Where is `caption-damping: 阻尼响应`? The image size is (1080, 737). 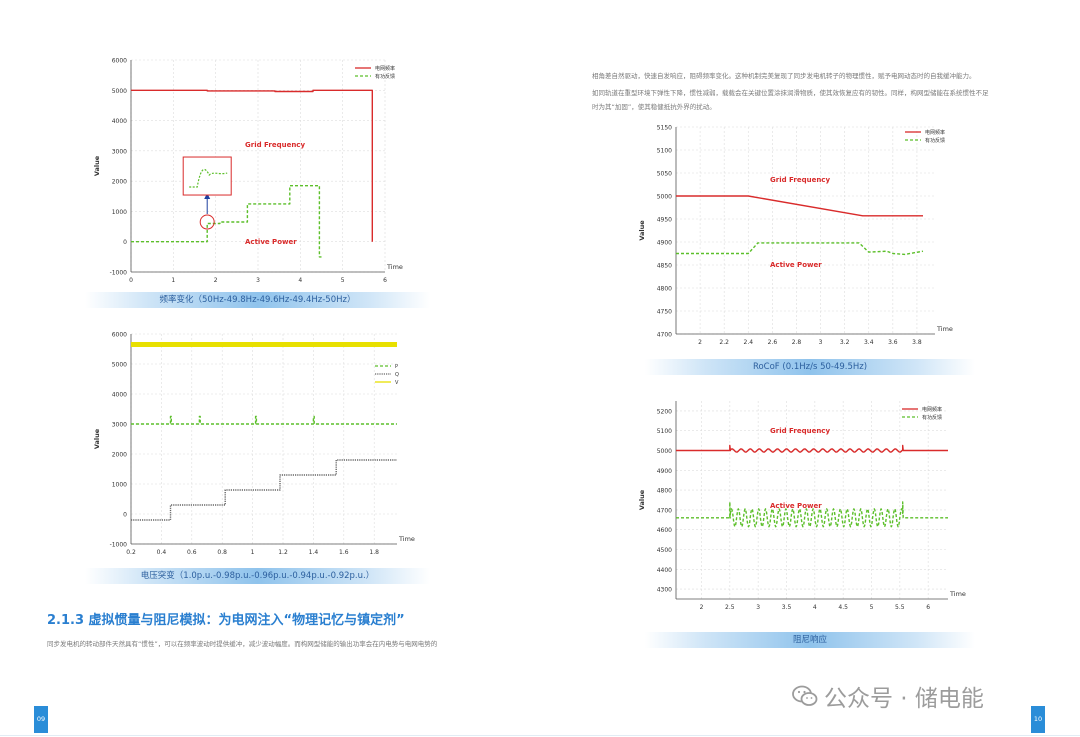 caption-damping: 阻尼响应 is located at coordinates (810, 640).